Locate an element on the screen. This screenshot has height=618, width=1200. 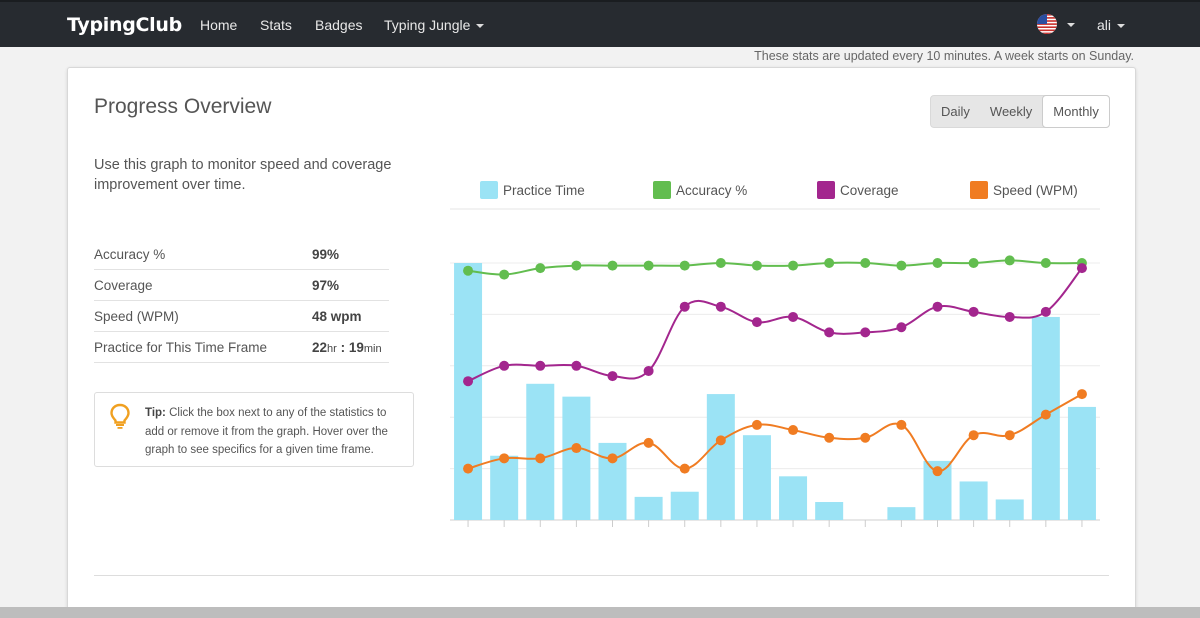
legend-practice-time: Practice Time is located at coordinates (532, 190).